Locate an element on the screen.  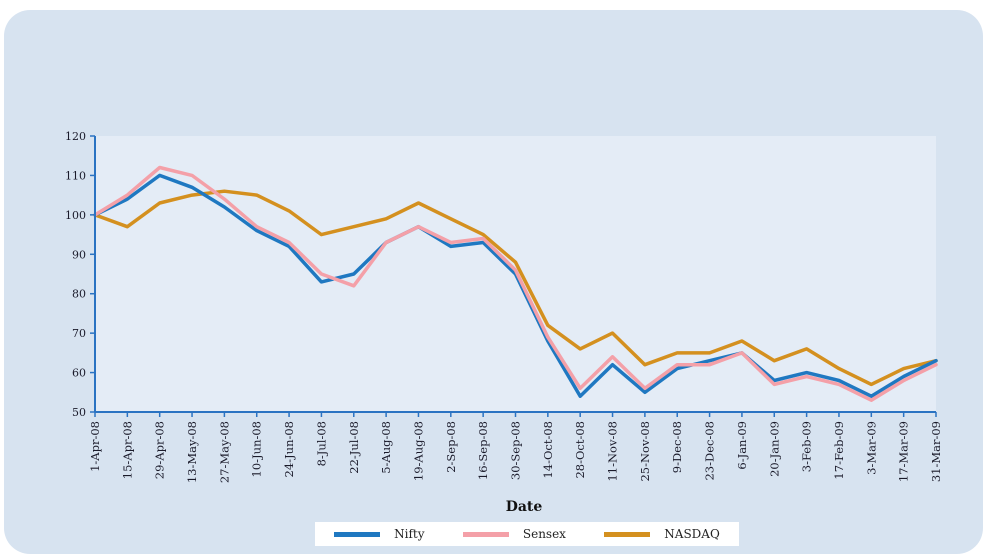
y-tick-label: 80 is located at coordinates (79, 294).